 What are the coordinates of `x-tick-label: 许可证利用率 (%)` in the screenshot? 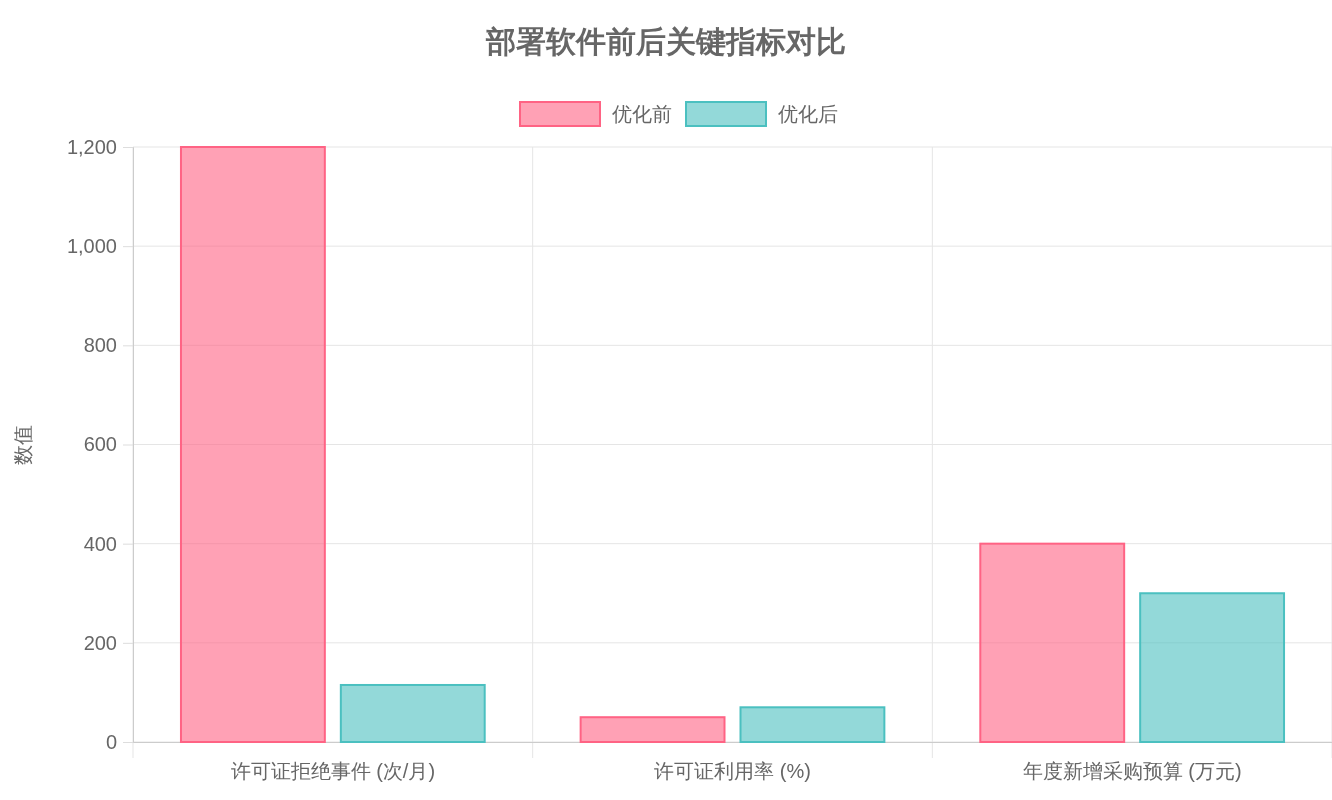 It's located at (732, 771).